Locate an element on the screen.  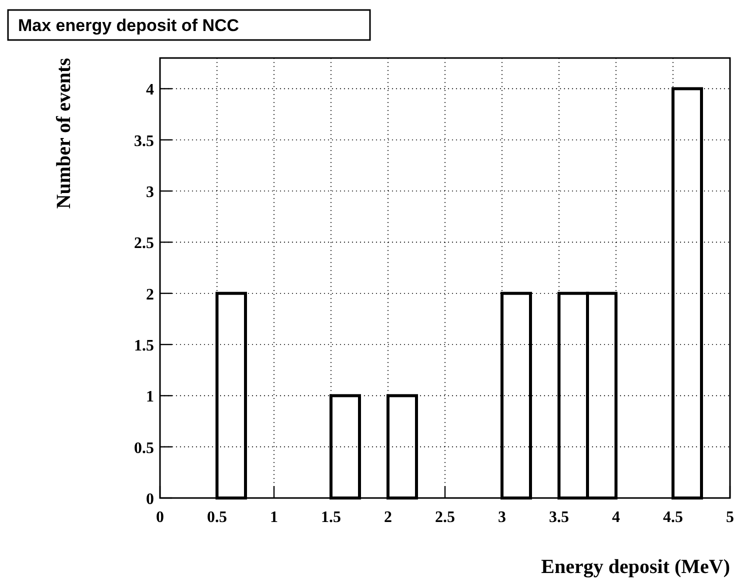
x-axis-title: Energy deposit (MeV) is located at coordinates (635, 567).